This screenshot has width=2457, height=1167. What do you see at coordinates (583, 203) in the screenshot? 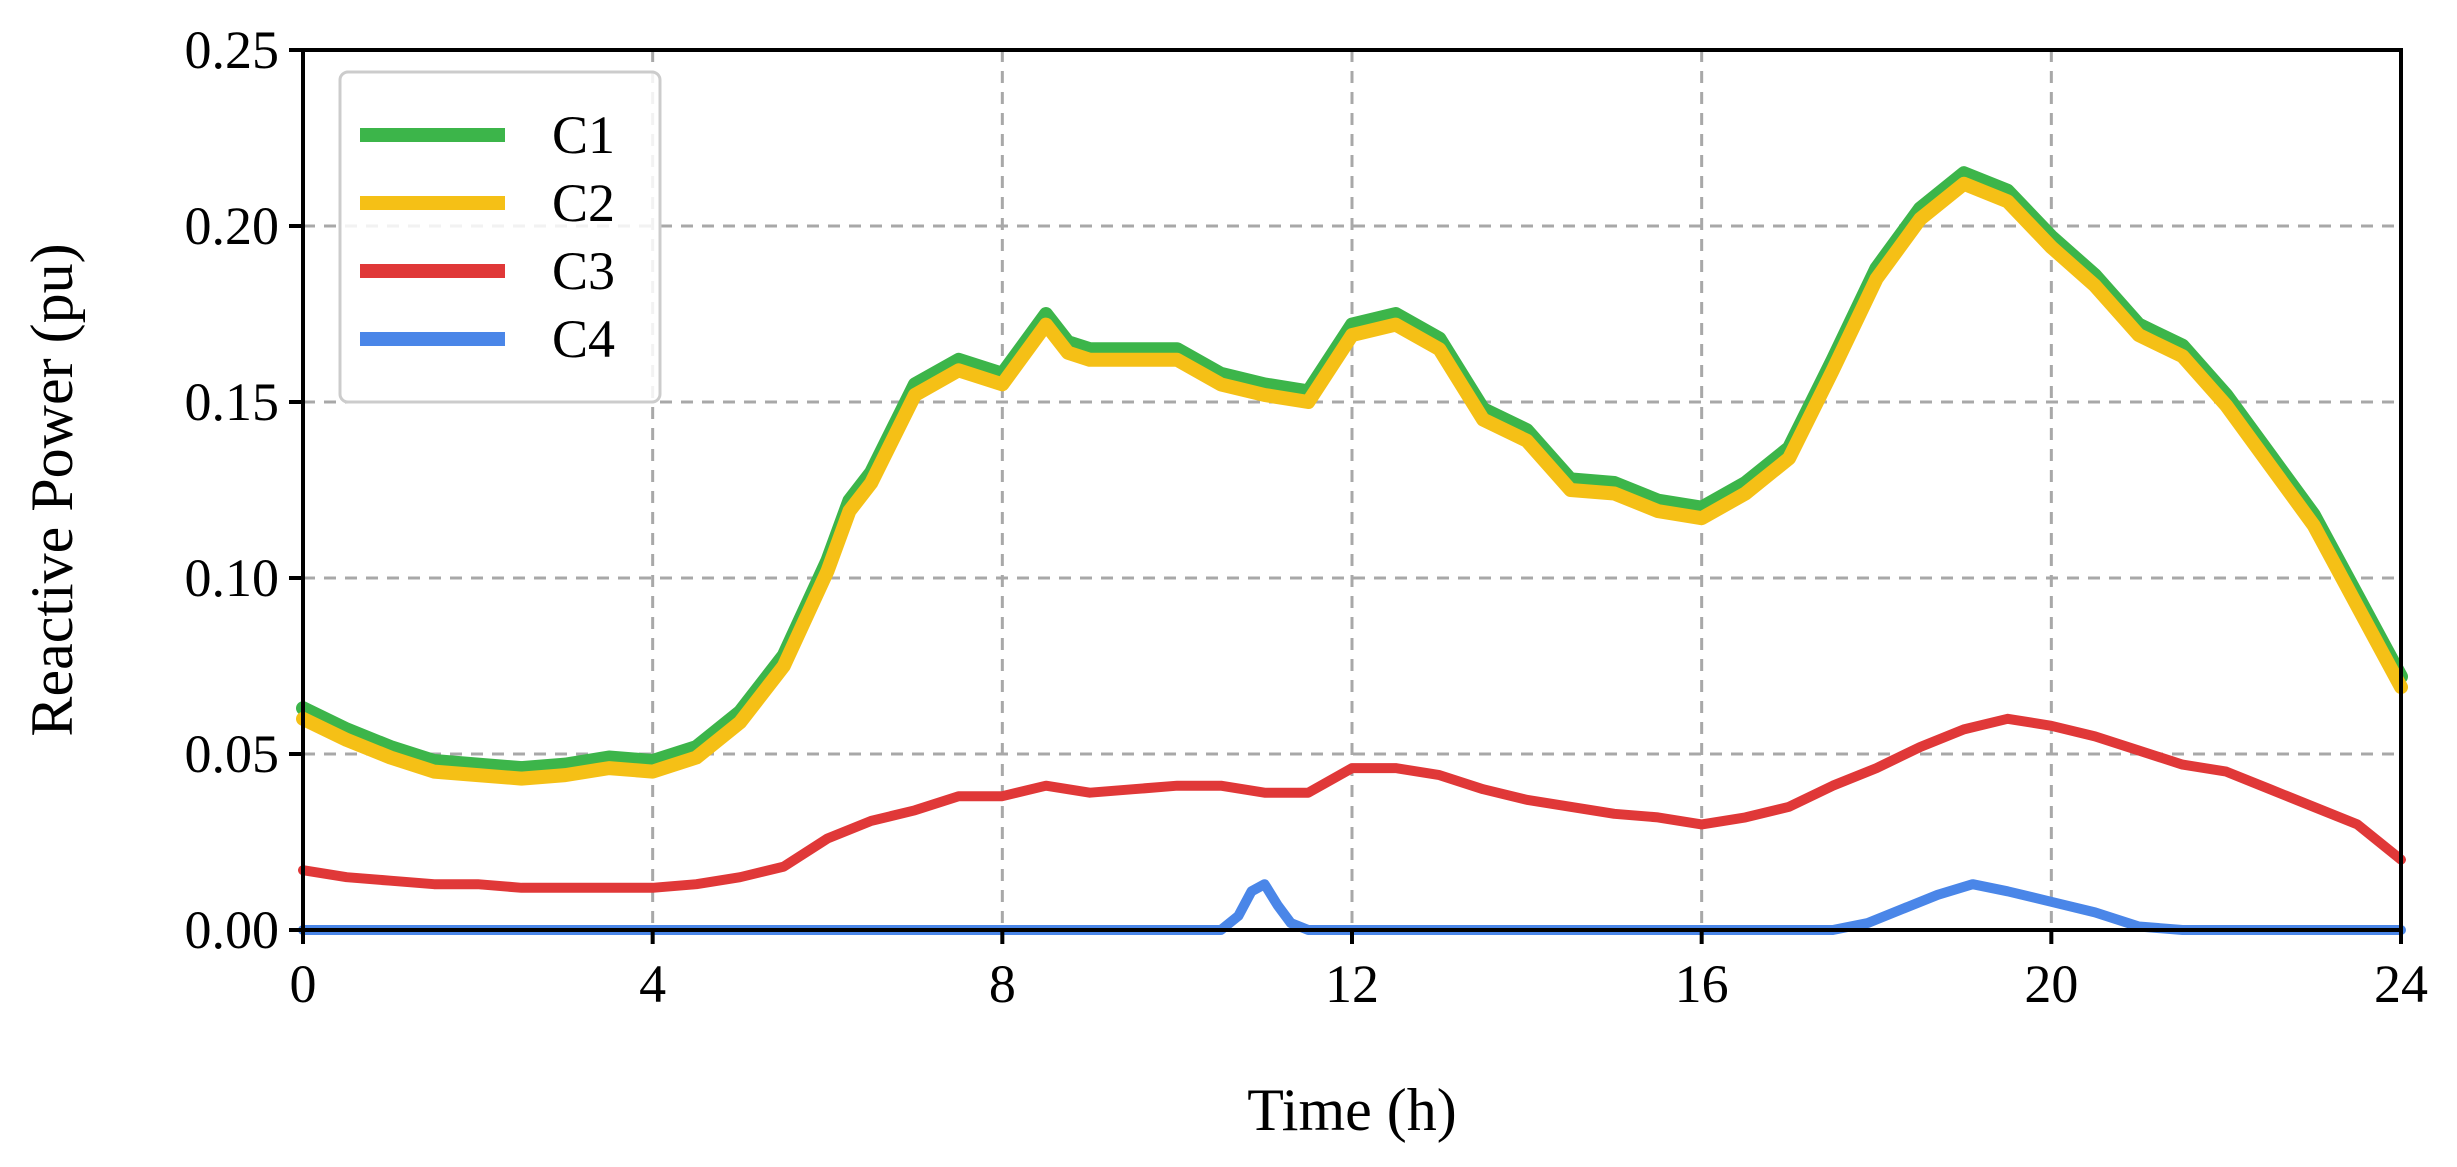
I see `legend-label-c2: C2` at bounding box center [583, 203].